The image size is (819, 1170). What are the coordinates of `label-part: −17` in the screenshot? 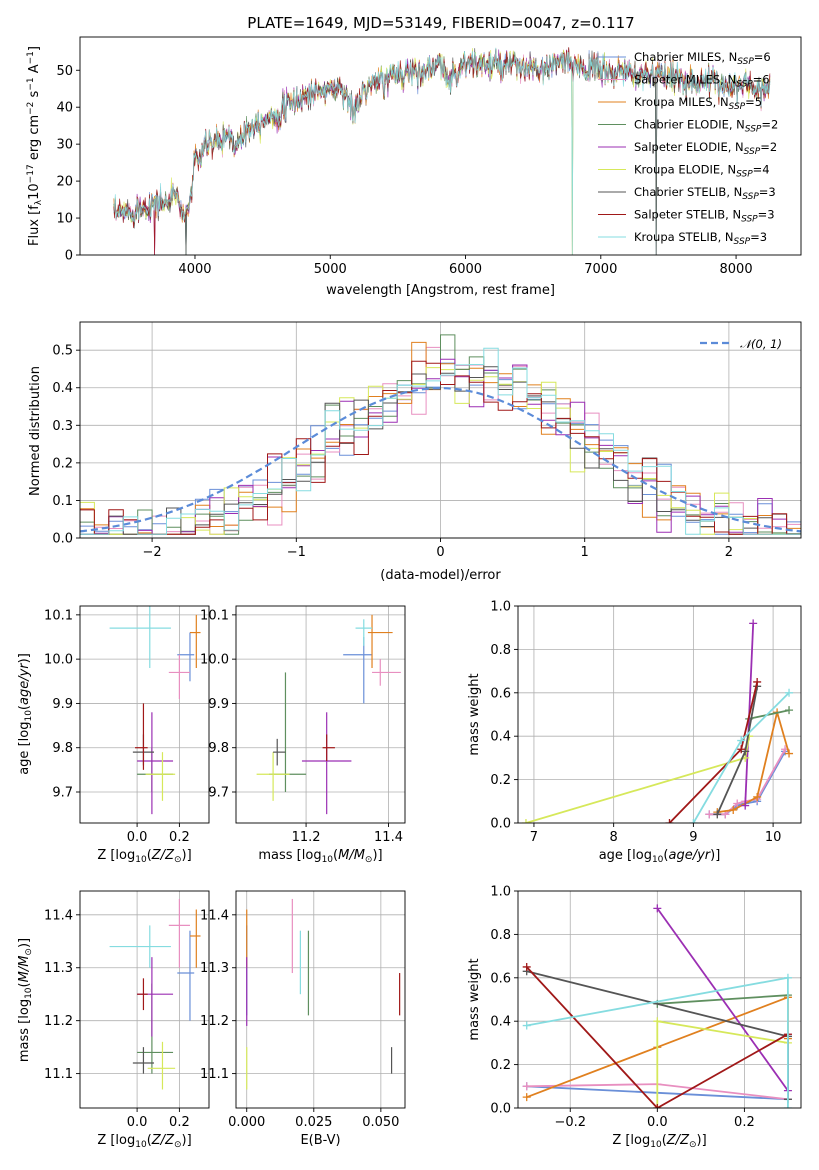 It's located at (31, 173).